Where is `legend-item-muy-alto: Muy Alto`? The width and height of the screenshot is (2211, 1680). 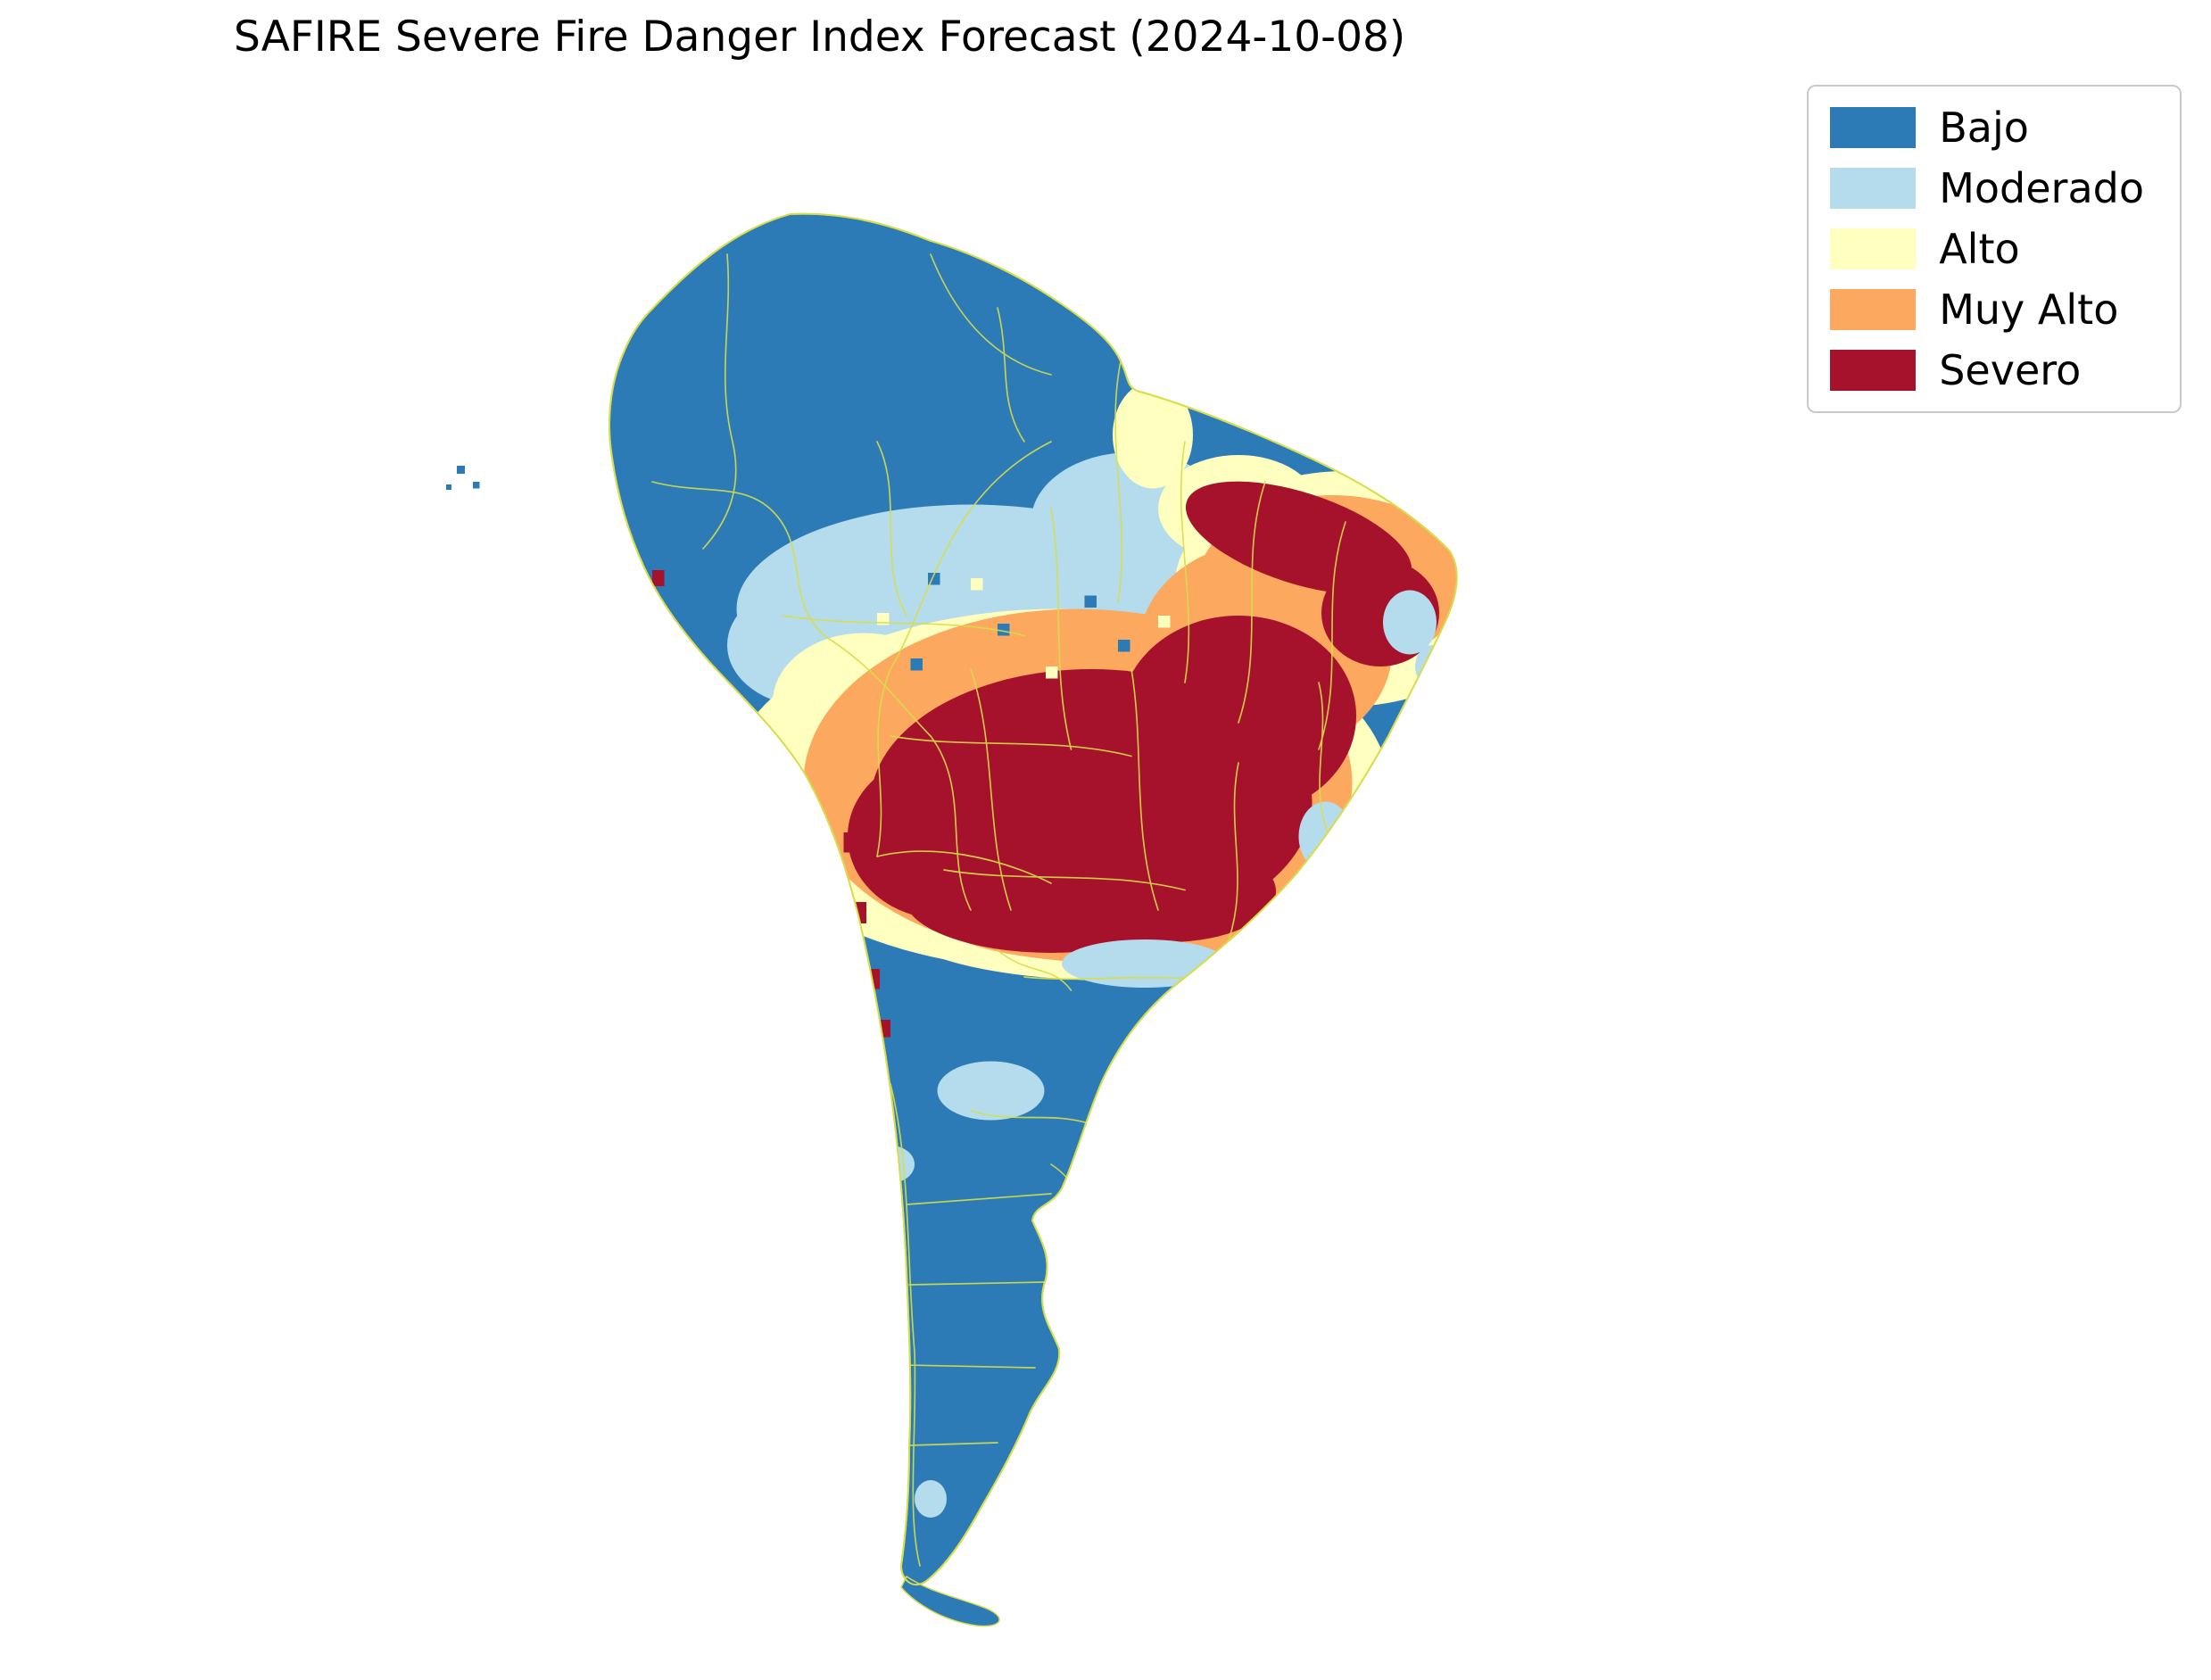
legend-item-muy-alto: Muy Alto is located at coordinates (1987, 310).